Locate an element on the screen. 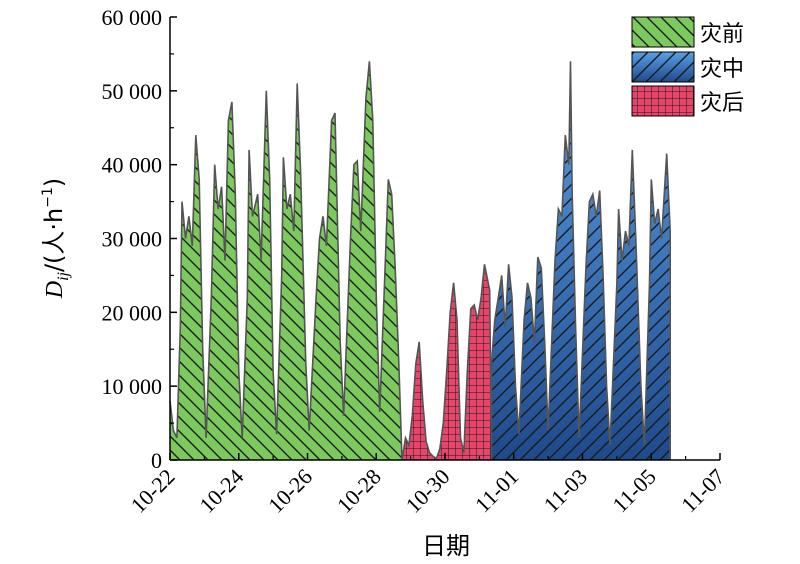 This screenshot has width=800, height=564. x-tick-label: 10-28 is located at coordinates (359, 491).